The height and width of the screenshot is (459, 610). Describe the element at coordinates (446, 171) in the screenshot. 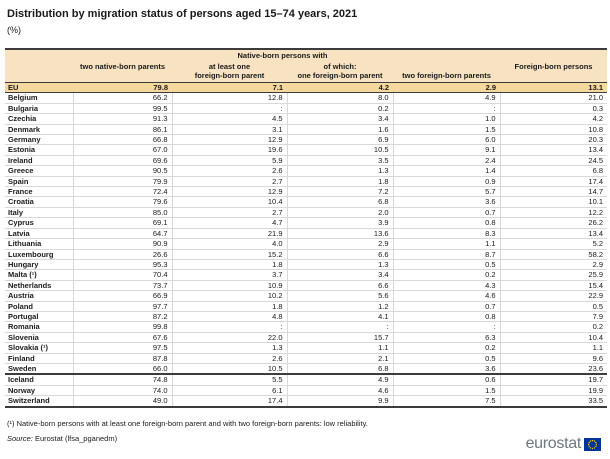

I see `data-cell: 1.4` at that location.